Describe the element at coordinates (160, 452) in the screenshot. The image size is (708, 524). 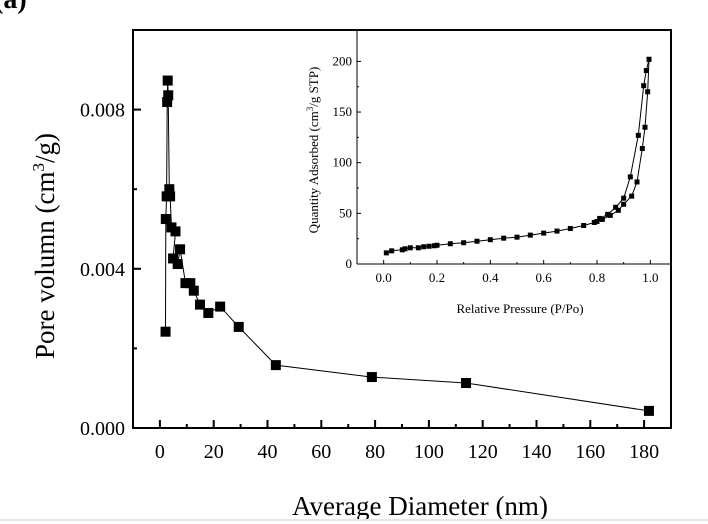
I see `main-x-tick-label: 0` at that location.